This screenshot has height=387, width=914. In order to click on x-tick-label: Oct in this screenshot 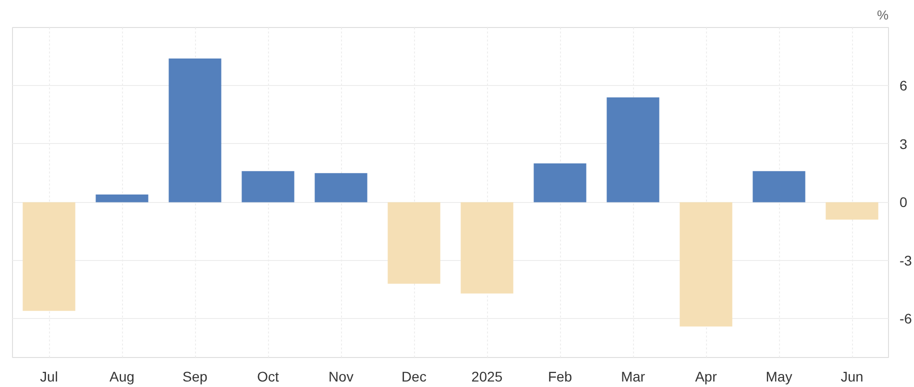, I will do `click(268, 376)`.